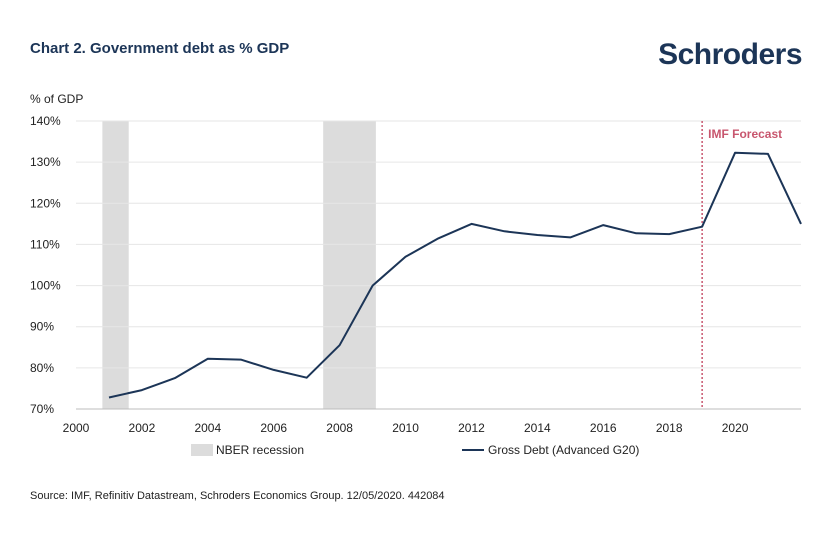 This screenshot has width=830, height=538. I want to click on x-tick-label: 2008, so click(339, 428).